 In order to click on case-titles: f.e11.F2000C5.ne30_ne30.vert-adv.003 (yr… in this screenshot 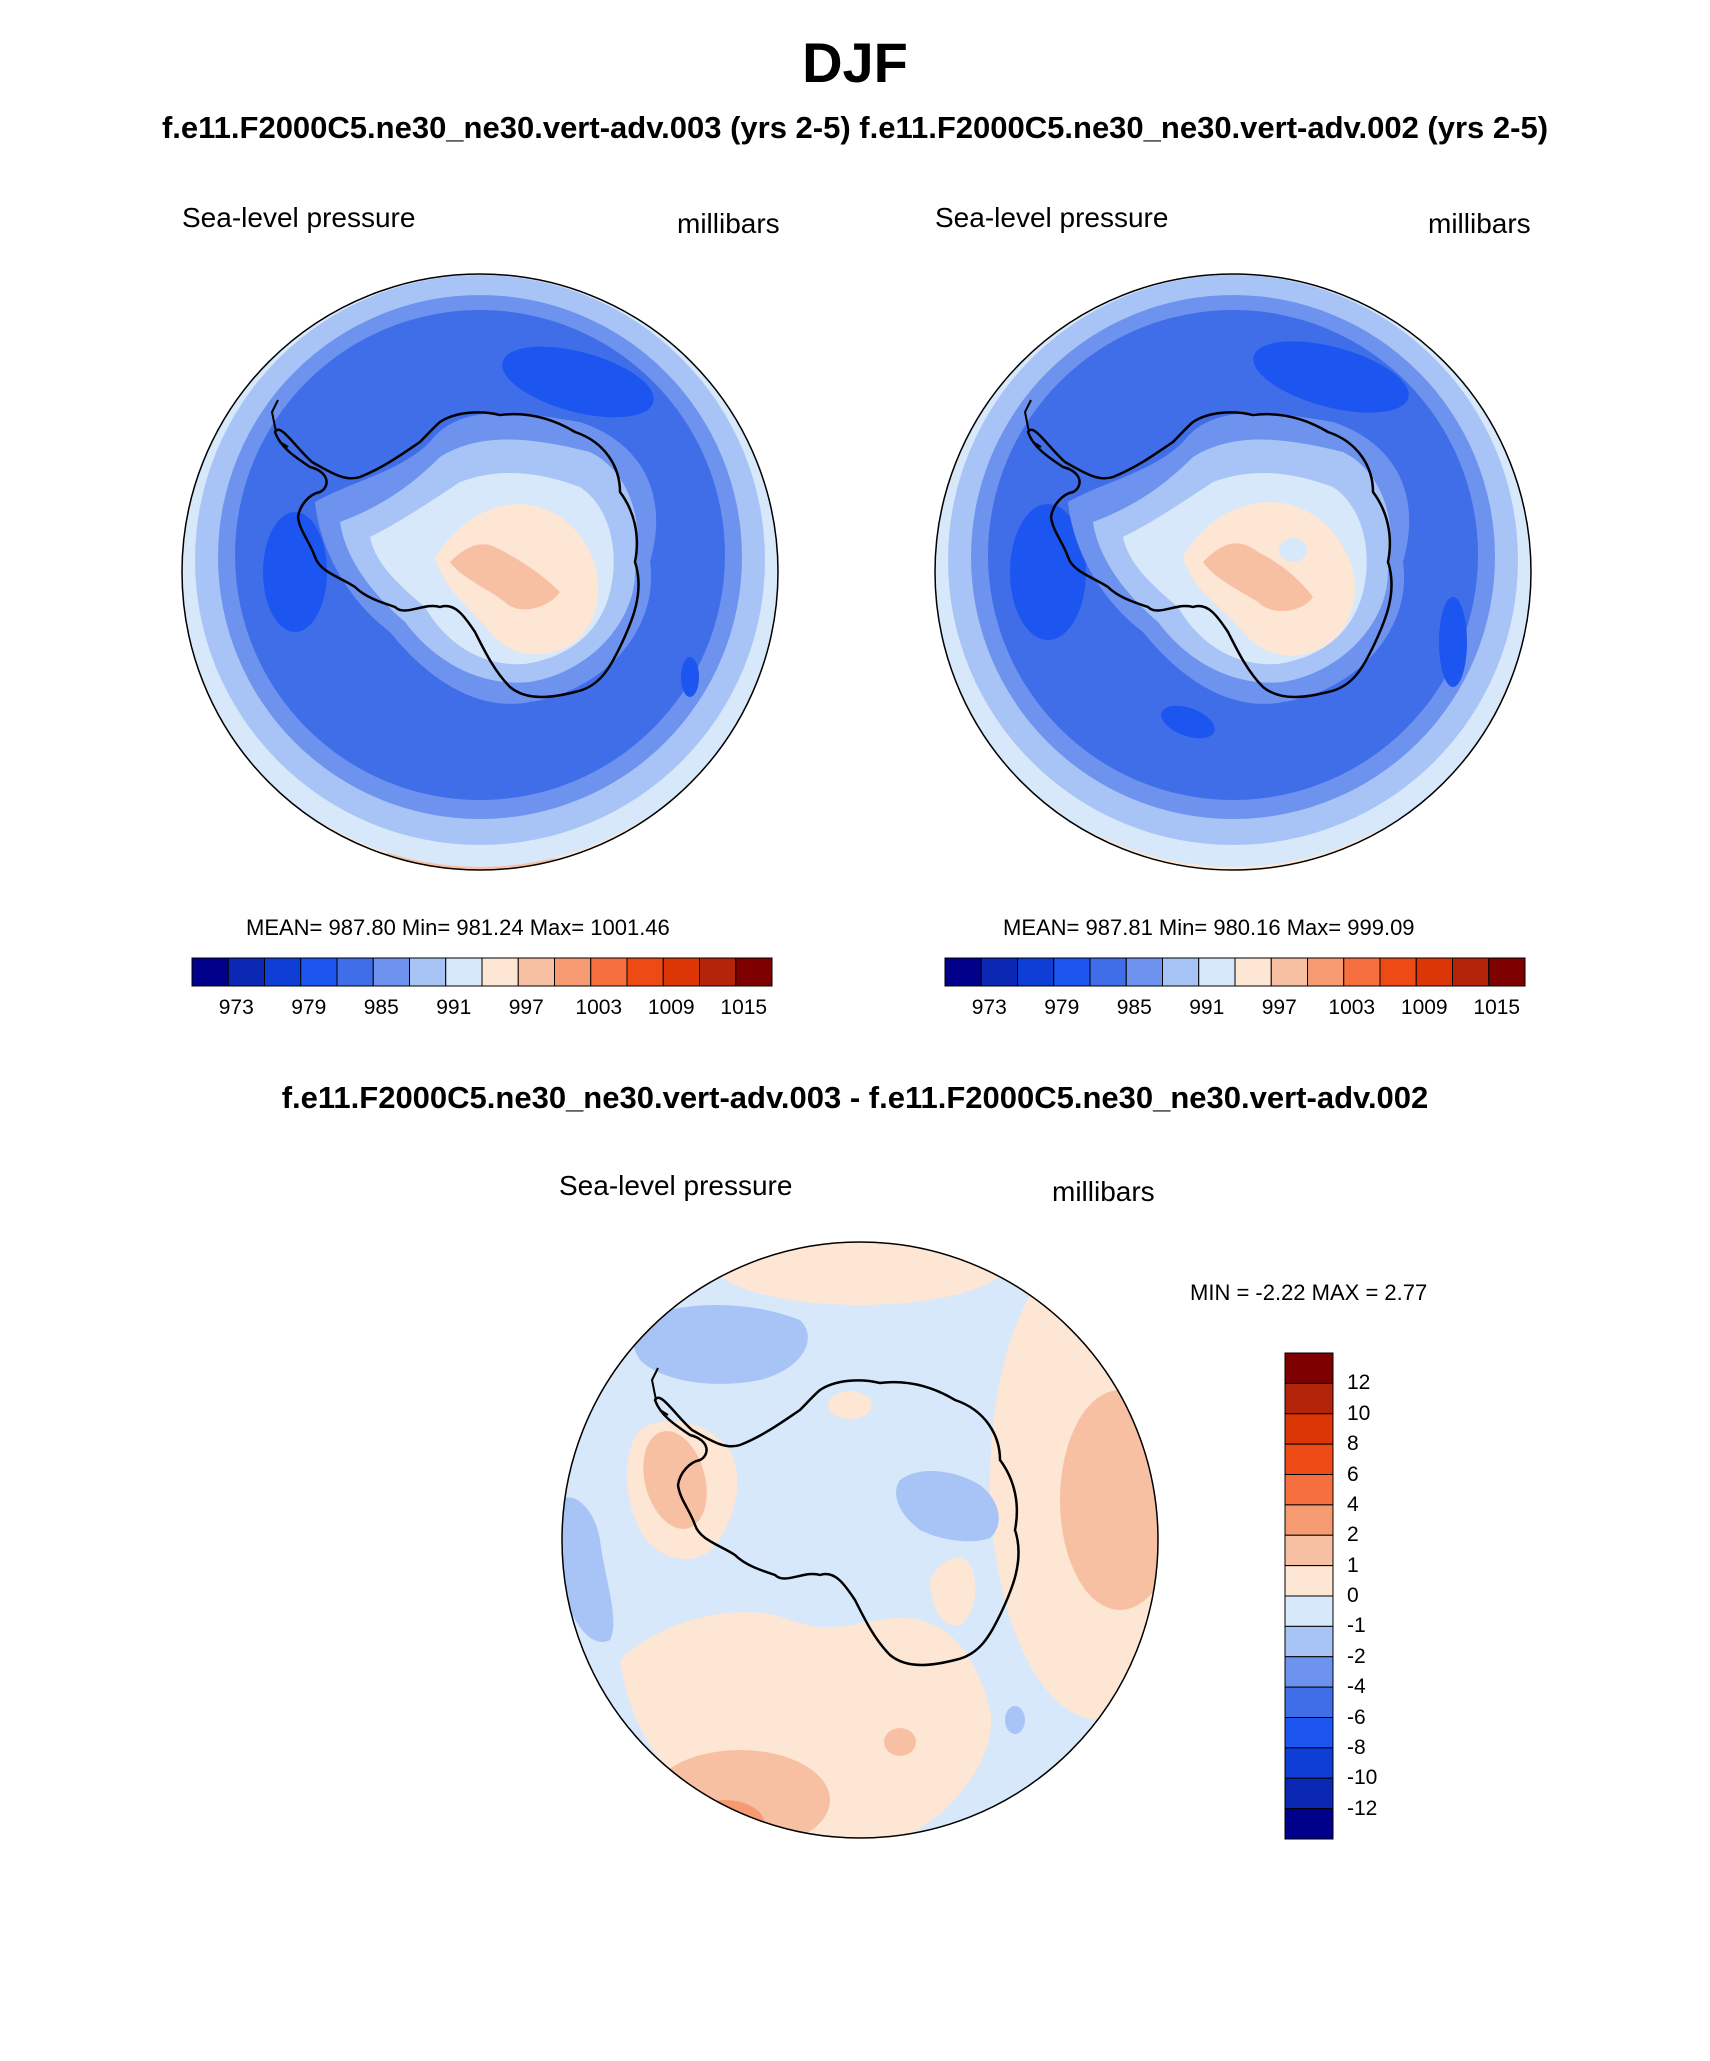, I will do `click(855, 127)`.